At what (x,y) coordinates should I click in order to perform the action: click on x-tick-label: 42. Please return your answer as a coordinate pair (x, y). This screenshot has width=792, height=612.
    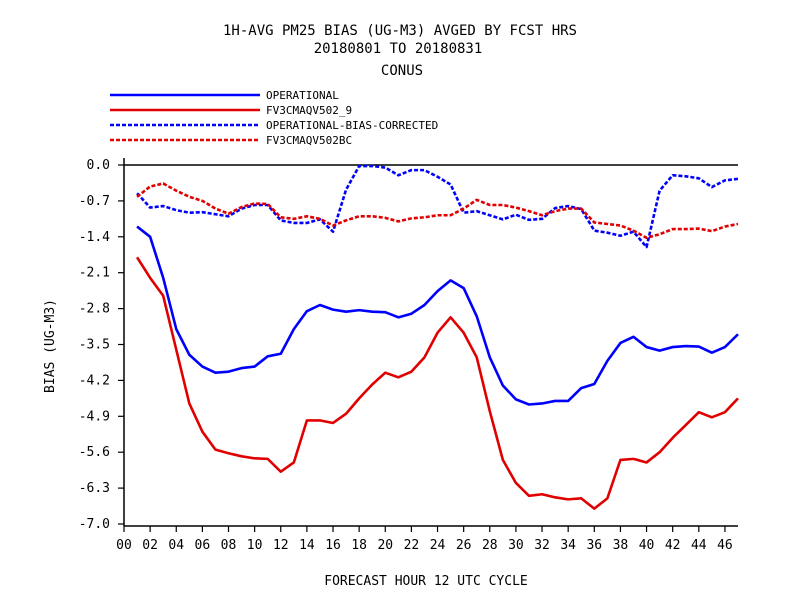
    Looking at the image, I should click on (673, 545).